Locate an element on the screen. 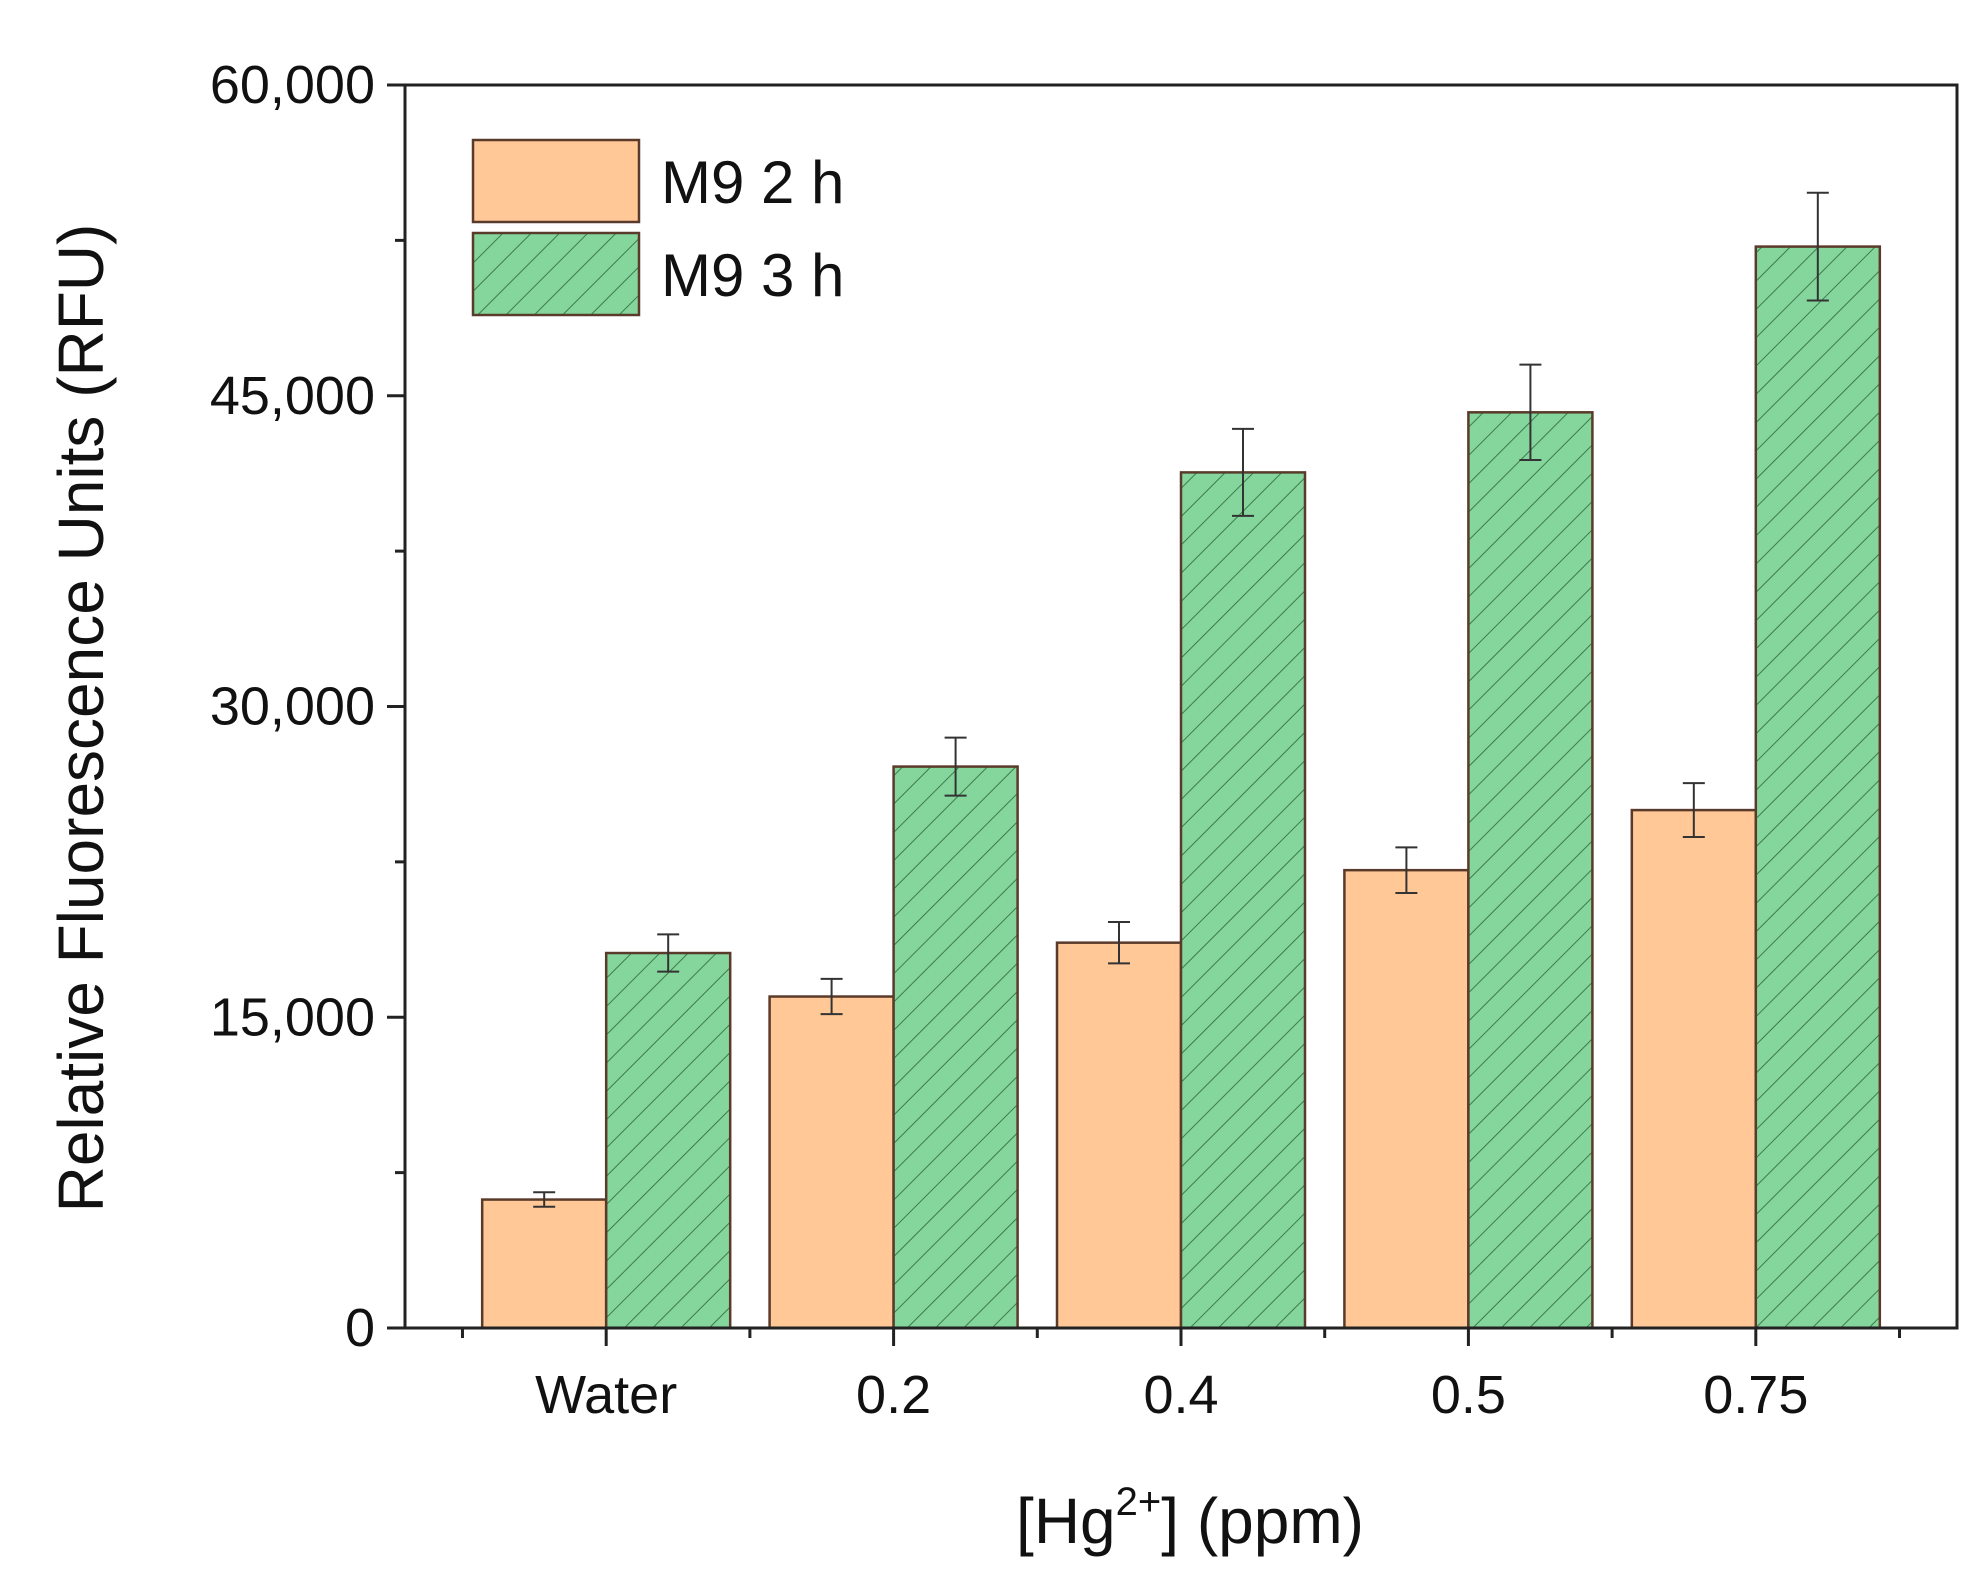 This screenshot has width=1986, height=1589. legend: M9 2 h M9 3 h is located at coordinates (657, 227).